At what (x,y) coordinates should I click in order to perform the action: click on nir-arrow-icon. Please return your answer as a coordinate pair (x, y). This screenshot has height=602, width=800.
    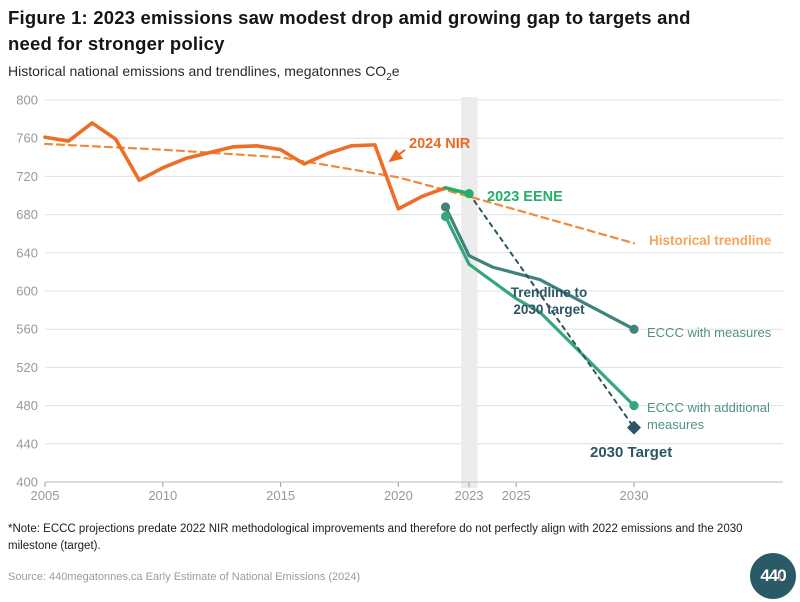
    Looking at the image, I should click on (397, 156).